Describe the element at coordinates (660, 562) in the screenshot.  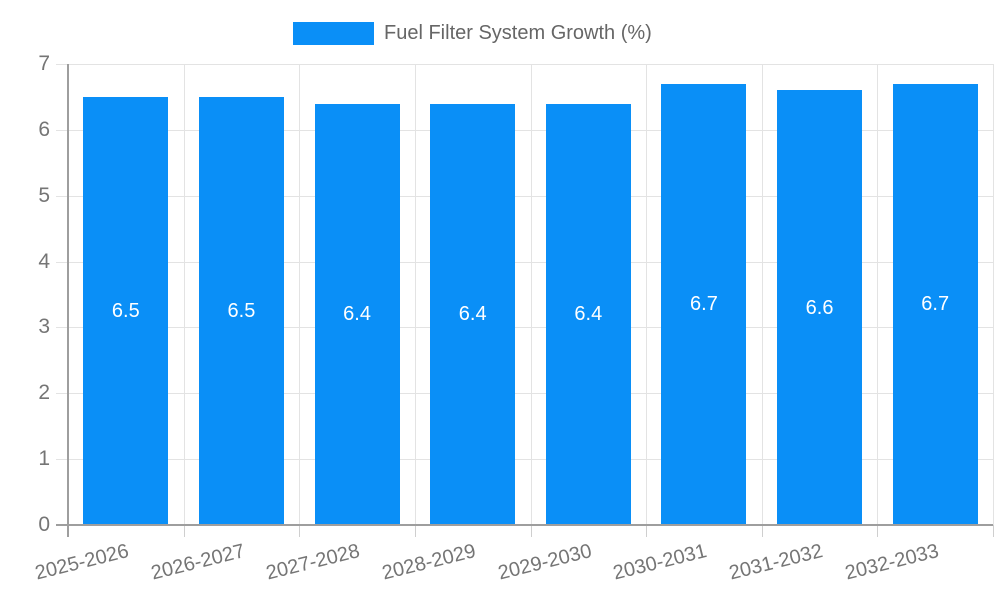
I see `x-axis-tick-label: 2030-2031` at that location.